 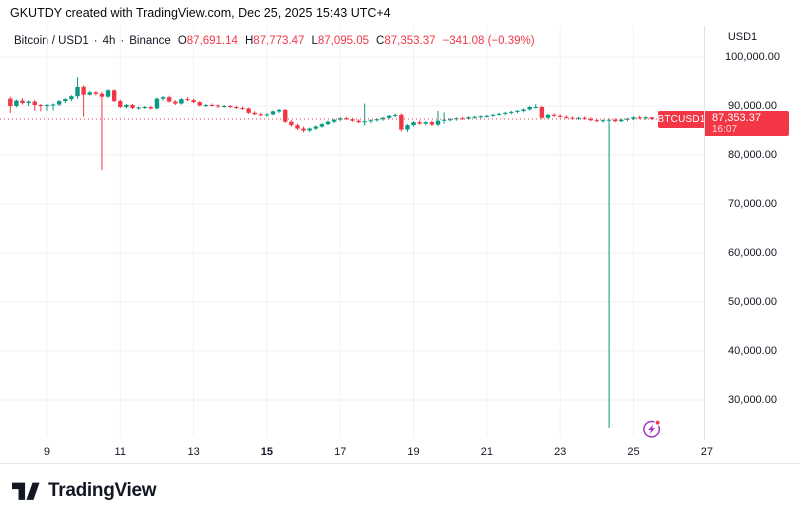 What do you see at coordinates (747, 123) in the screenshot?
I see `last-price-badge: 87,353.37 16:07` at bounding box center [747, 123].